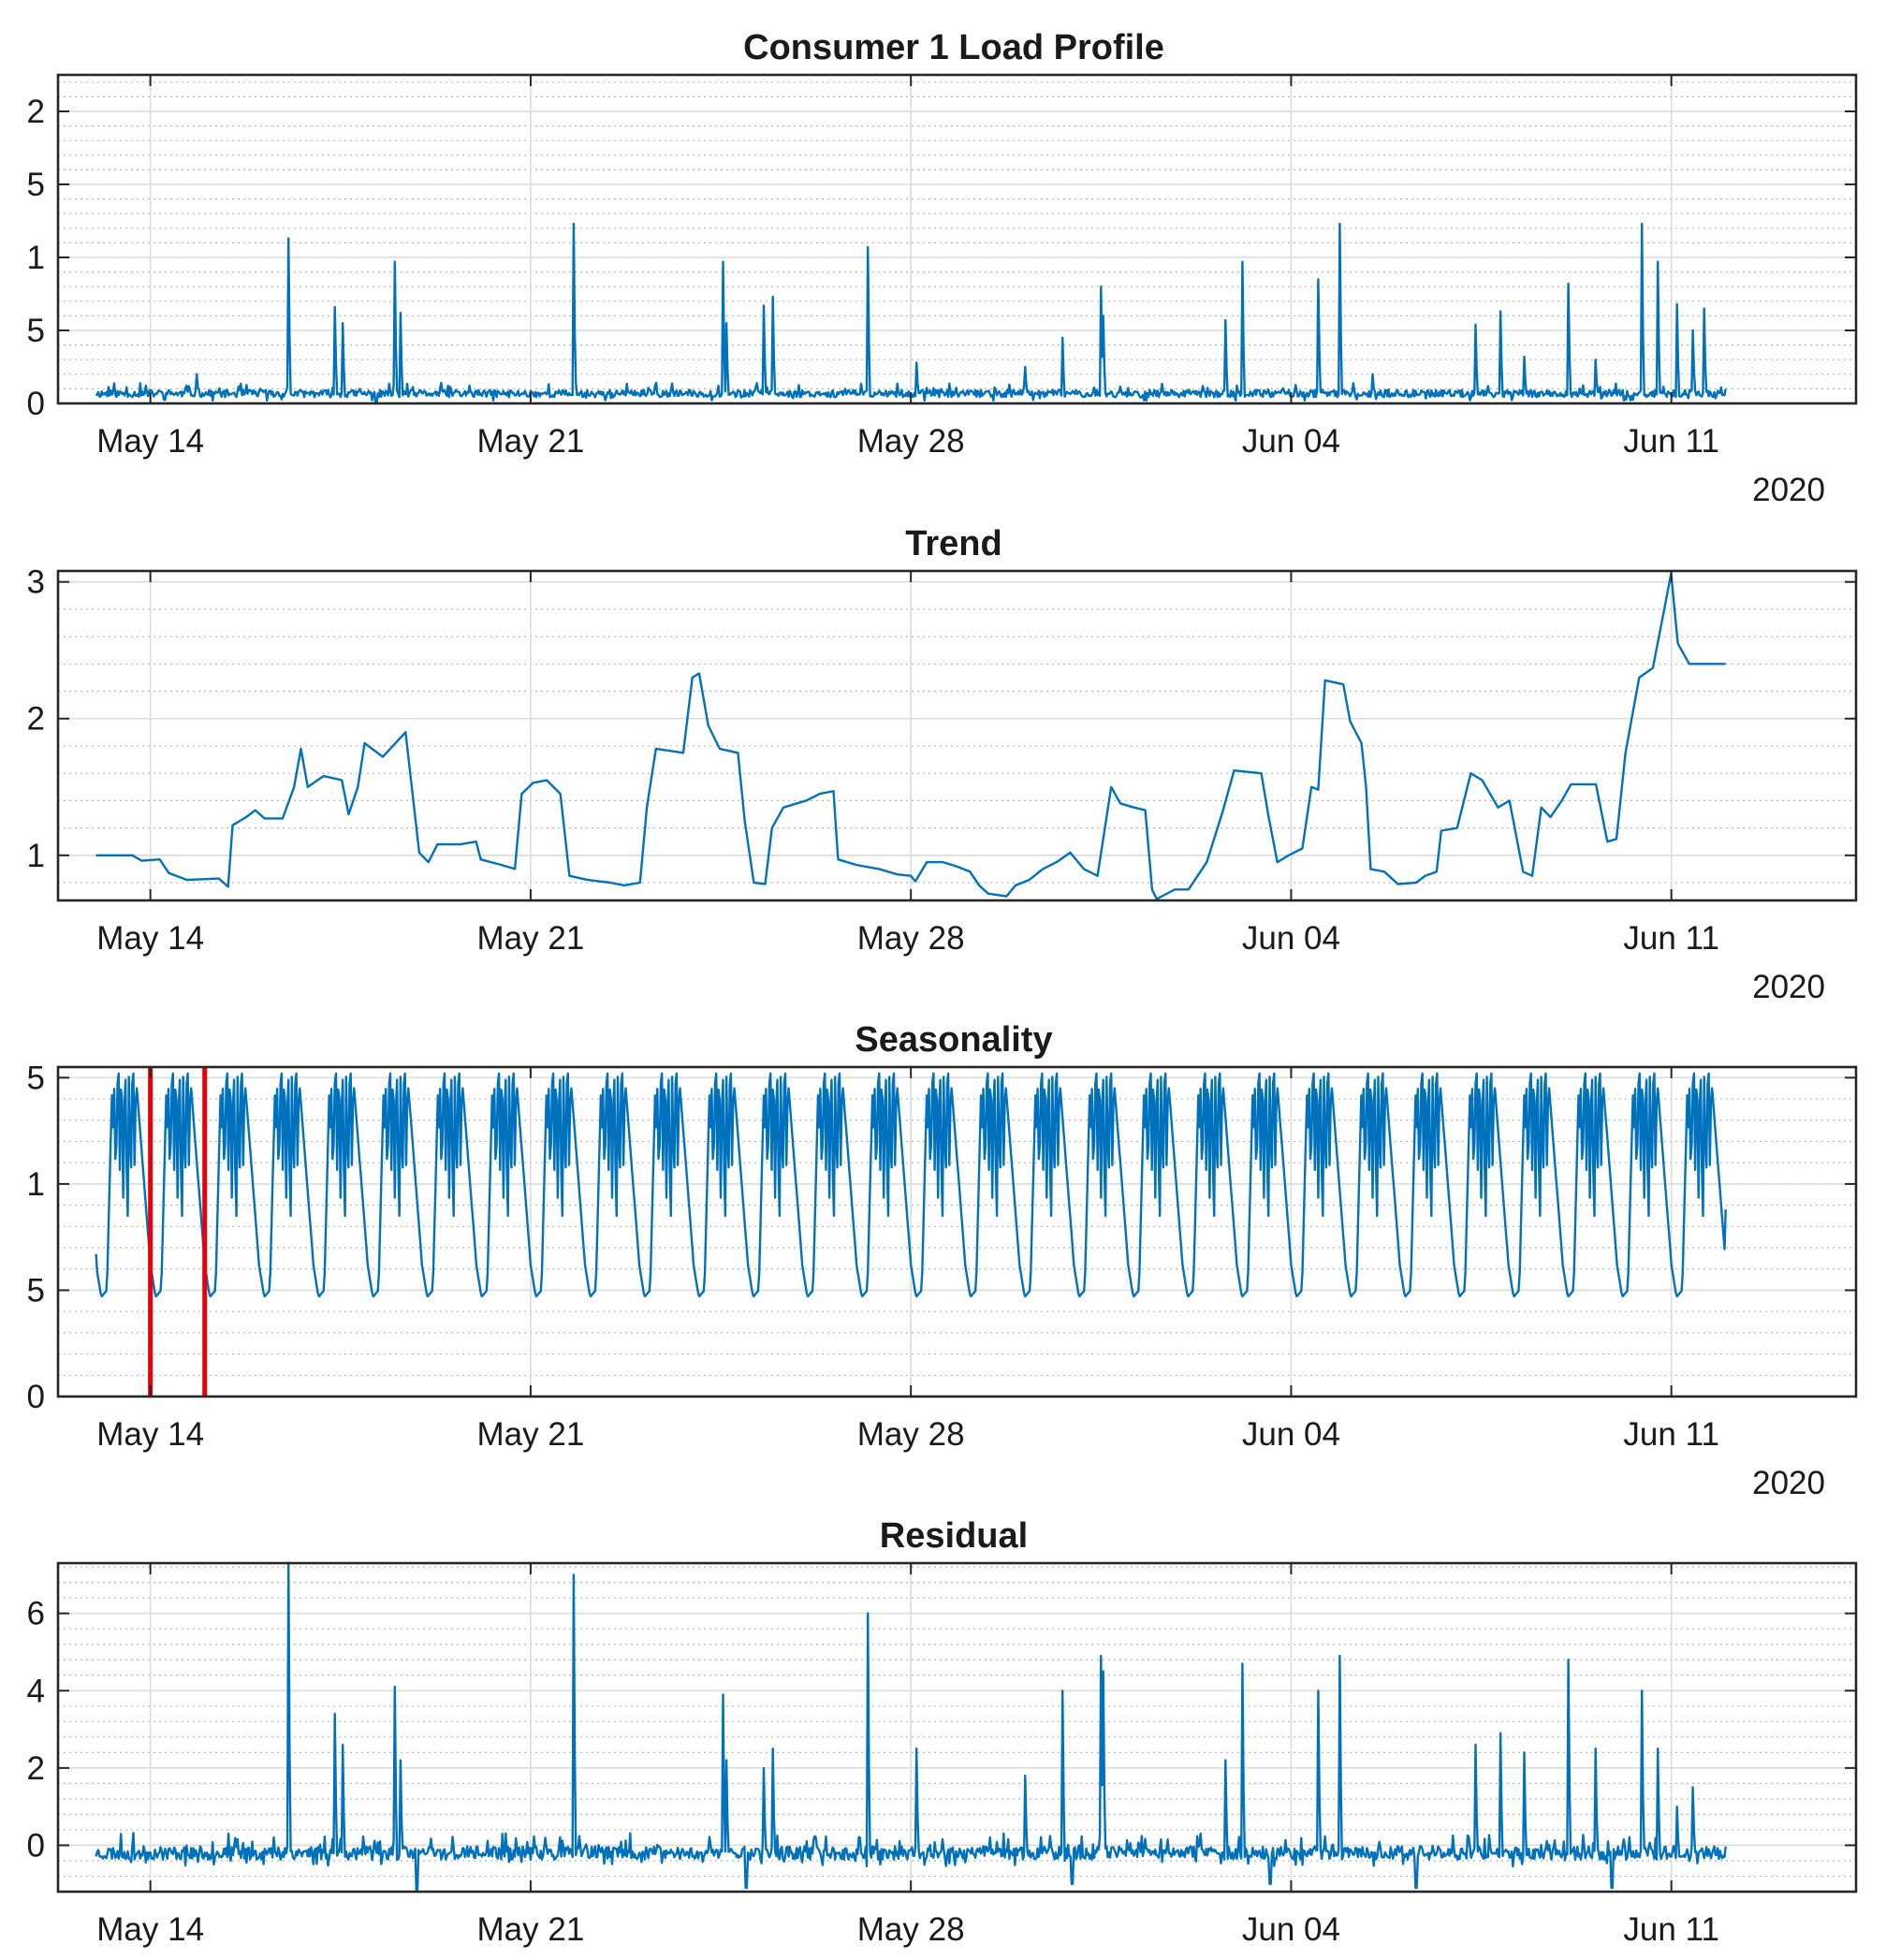 This screenshot has height=1960, width=1886. I want to click on chart-title: Consumer 1 Load Profile, so click(953, 47).